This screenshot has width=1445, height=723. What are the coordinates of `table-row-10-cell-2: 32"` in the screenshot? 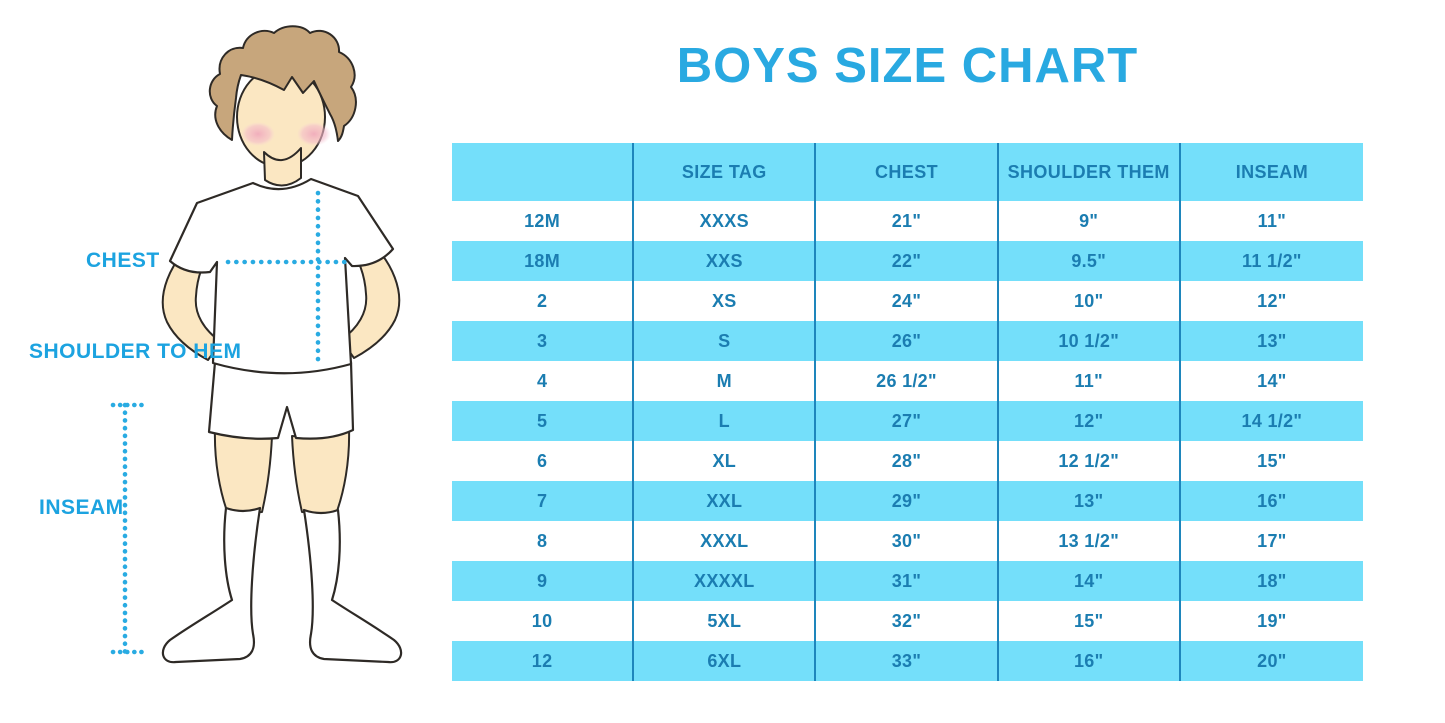 It's located at (907, 621).